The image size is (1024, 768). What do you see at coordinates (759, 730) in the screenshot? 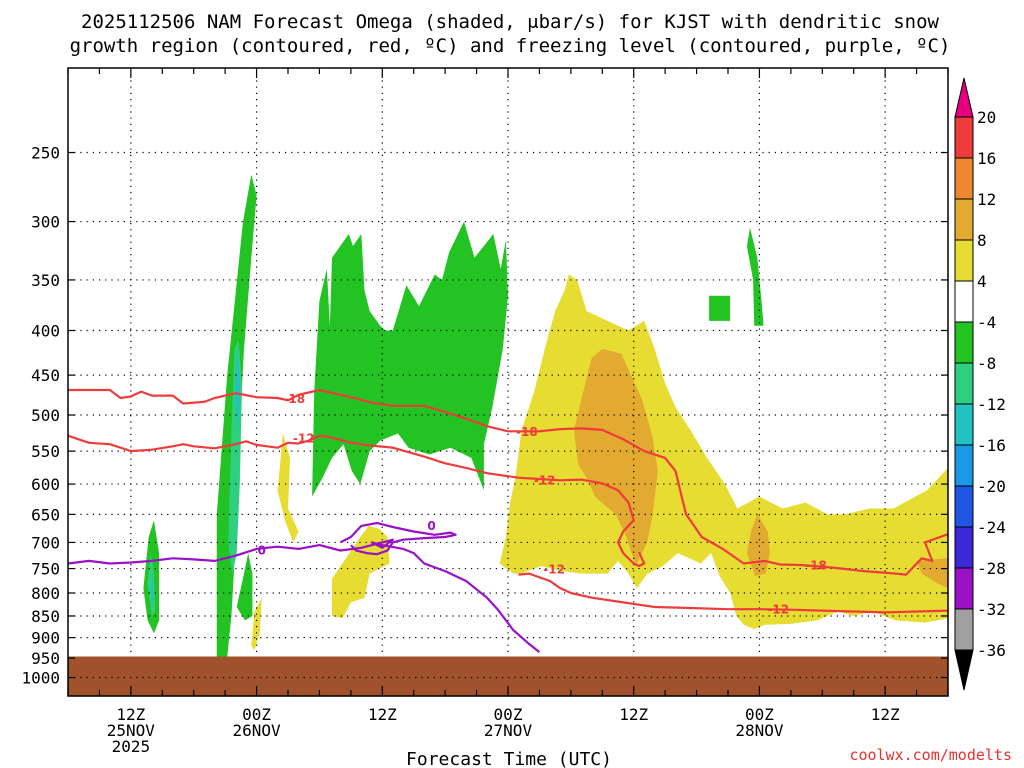
I see `x-tick-label-66-1: 28NOV` at bounding box center [759, 730].